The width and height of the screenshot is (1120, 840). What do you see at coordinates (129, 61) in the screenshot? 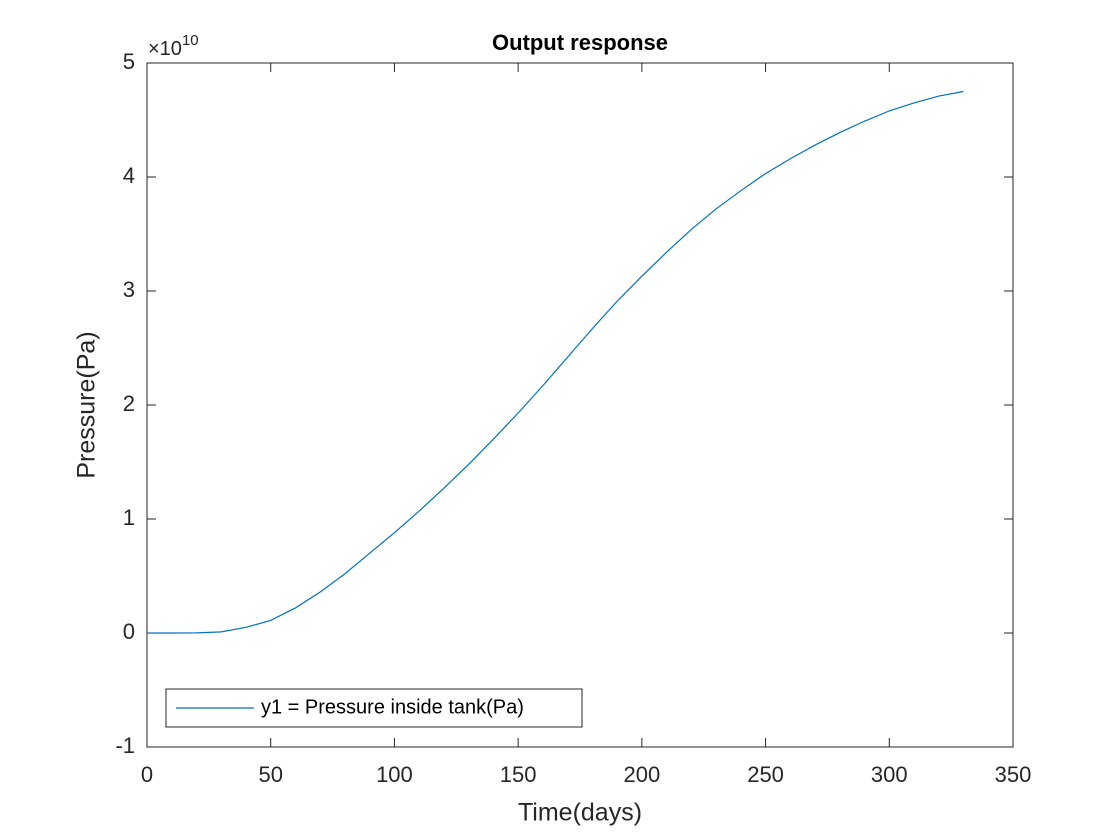
I see `y-tick-label: 5` at bounding box center [129, 61].